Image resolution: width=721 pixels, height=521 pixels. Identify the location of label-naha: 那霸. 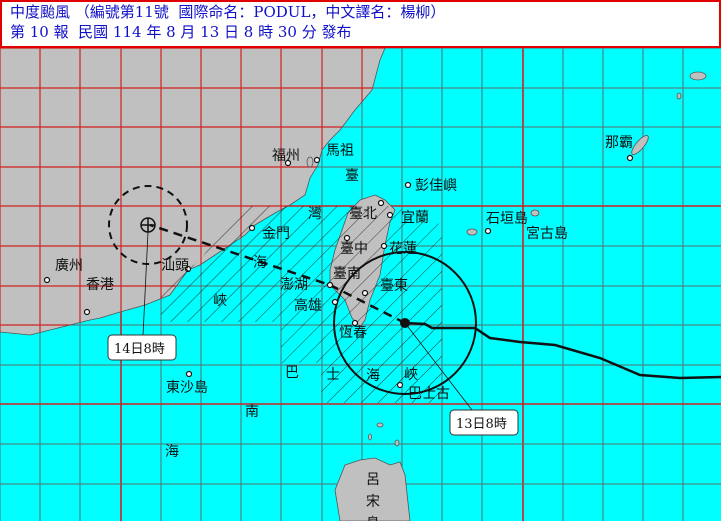
(619, 143).